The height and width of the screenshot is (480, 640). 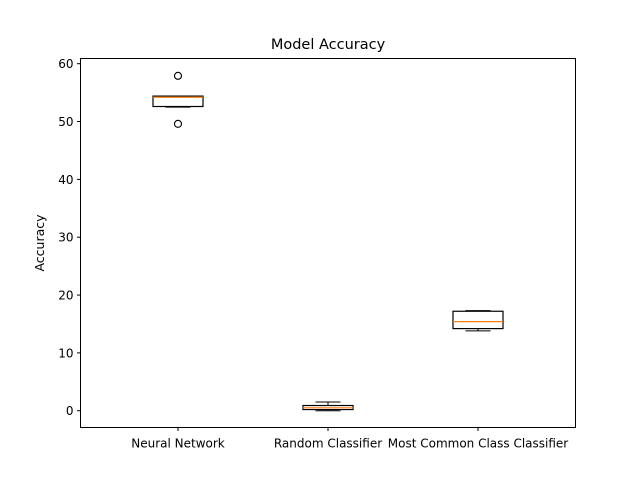 I want to click on y-tick-label: 40, so click(x=65, y=180).